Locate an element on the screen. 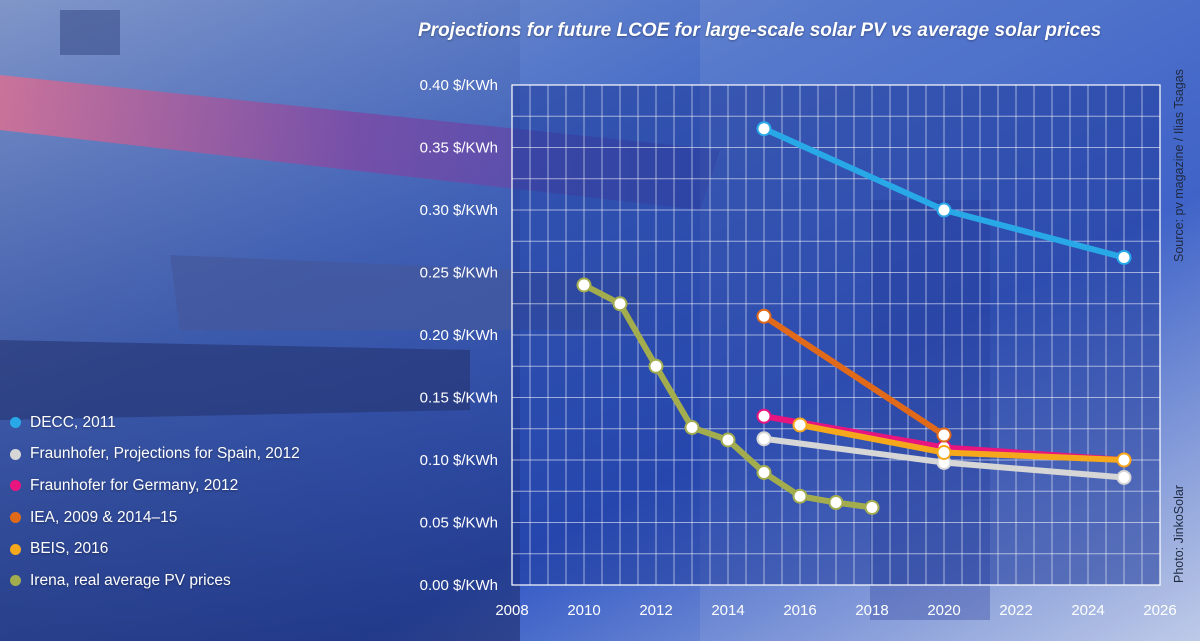  y-tick-label: 0.15 $/KWh is located at coordinates (459, 398).